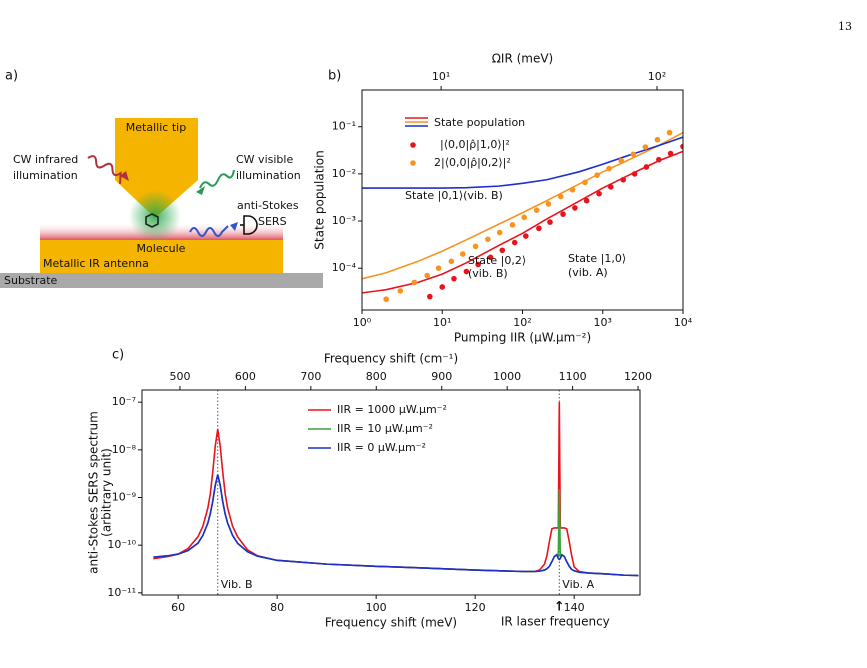  What do you see at coordinates (559, 607) in the screenshot?
I see `annotation: ↑` at bounding box center [559, 607].